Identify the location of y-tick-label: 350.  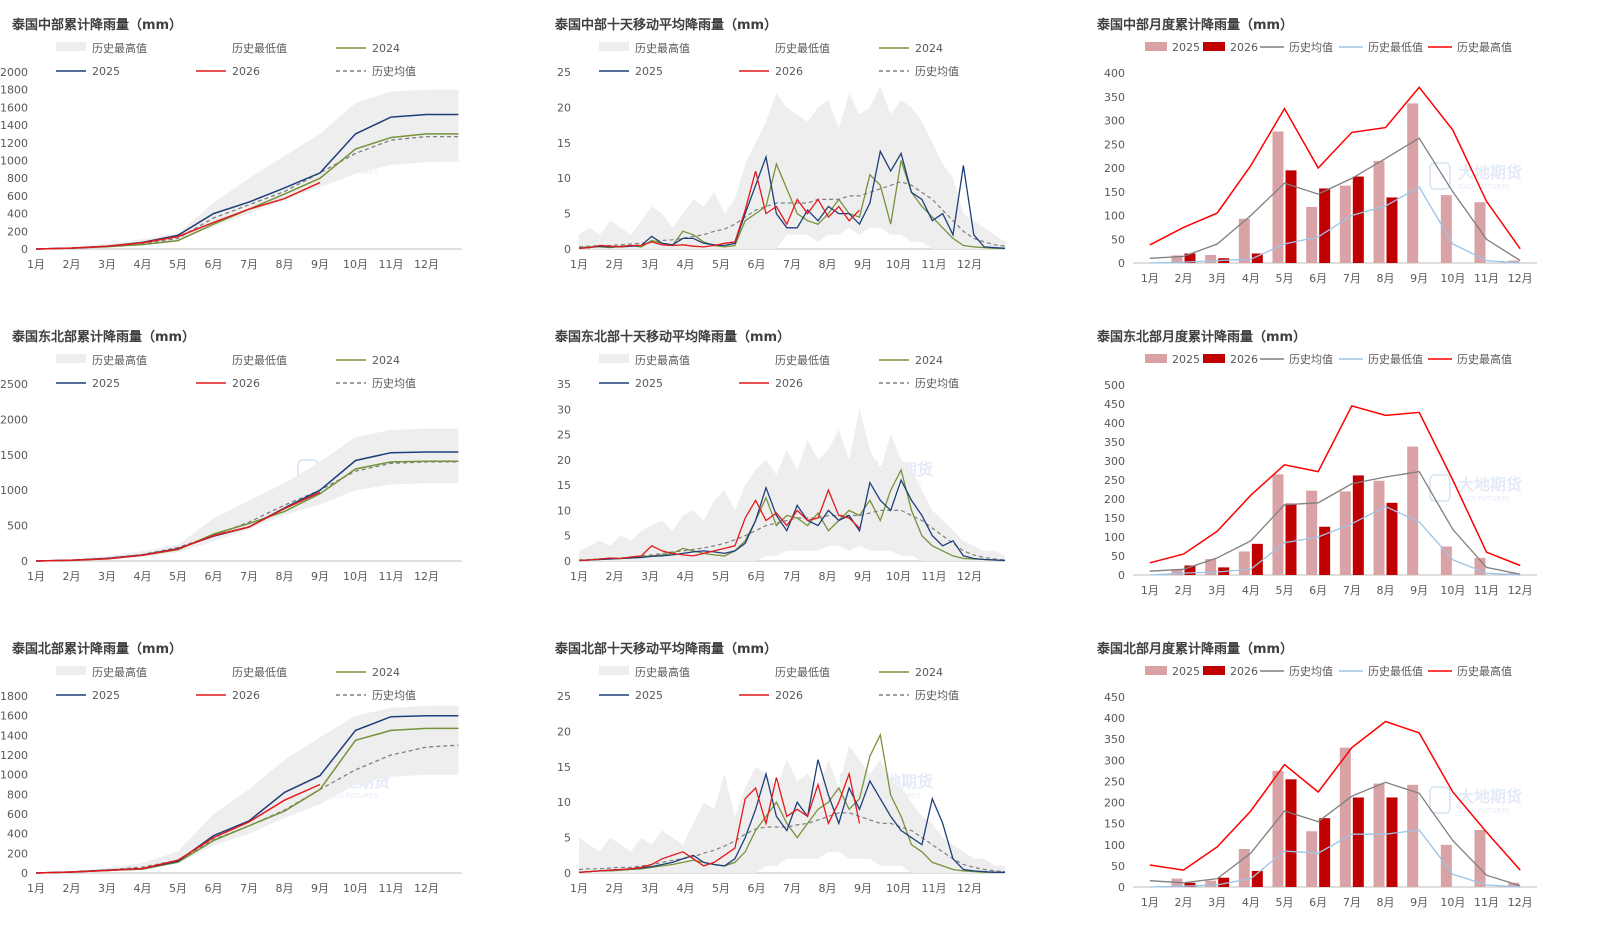
(1114, 442).